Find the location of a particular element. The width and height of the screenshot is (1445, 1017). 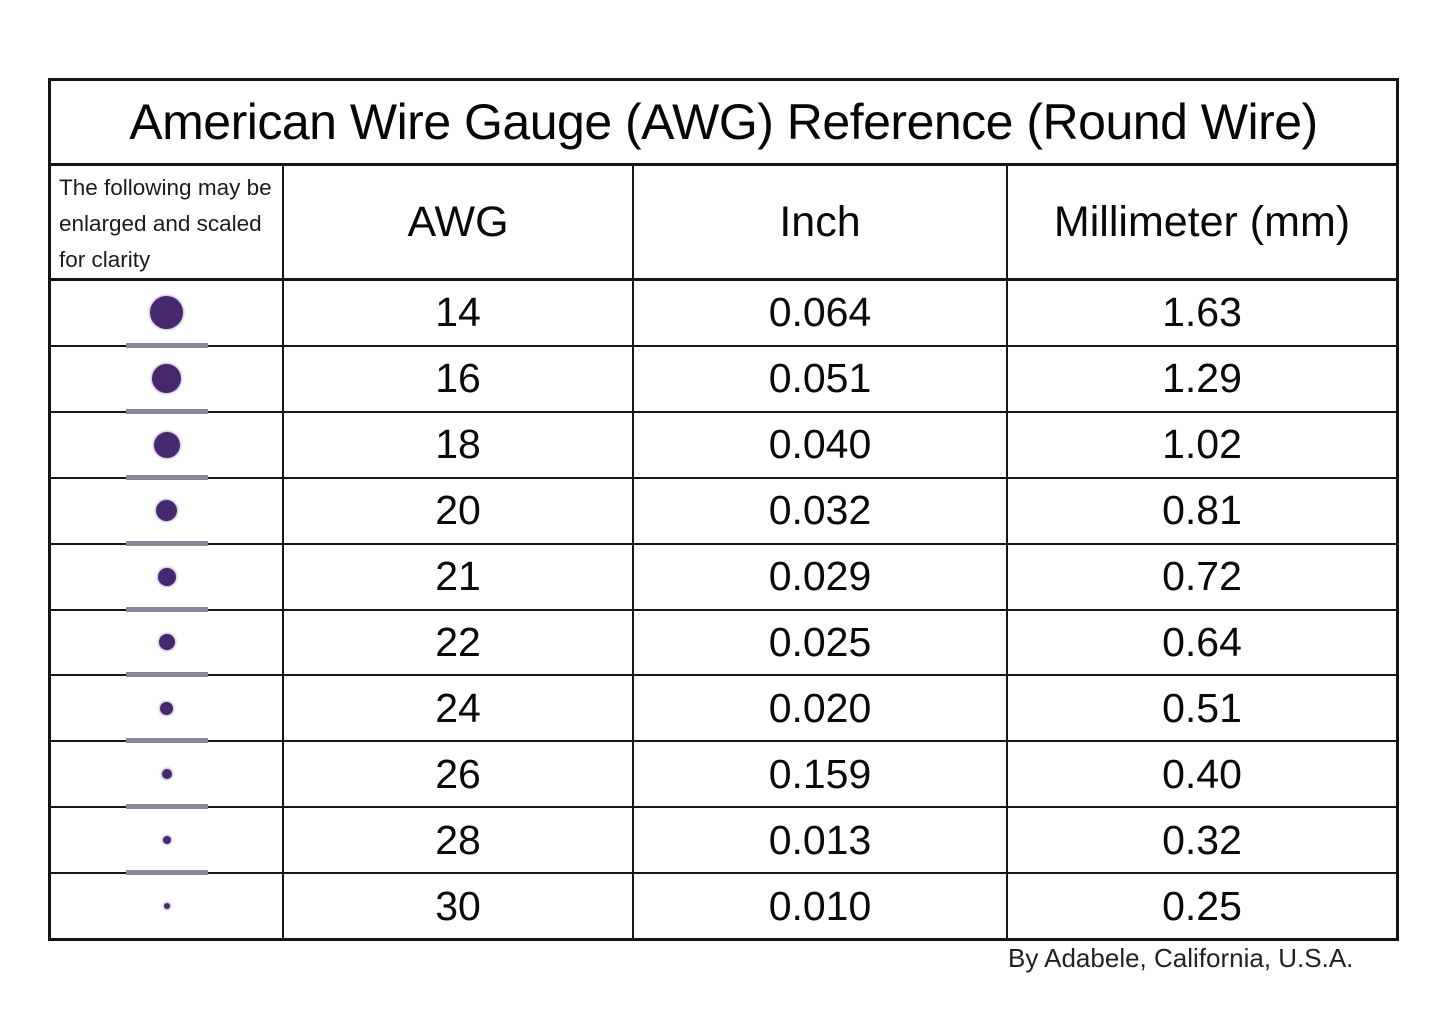

table-row: 26 0.159 0.40 is located at coordinates (723, 776).